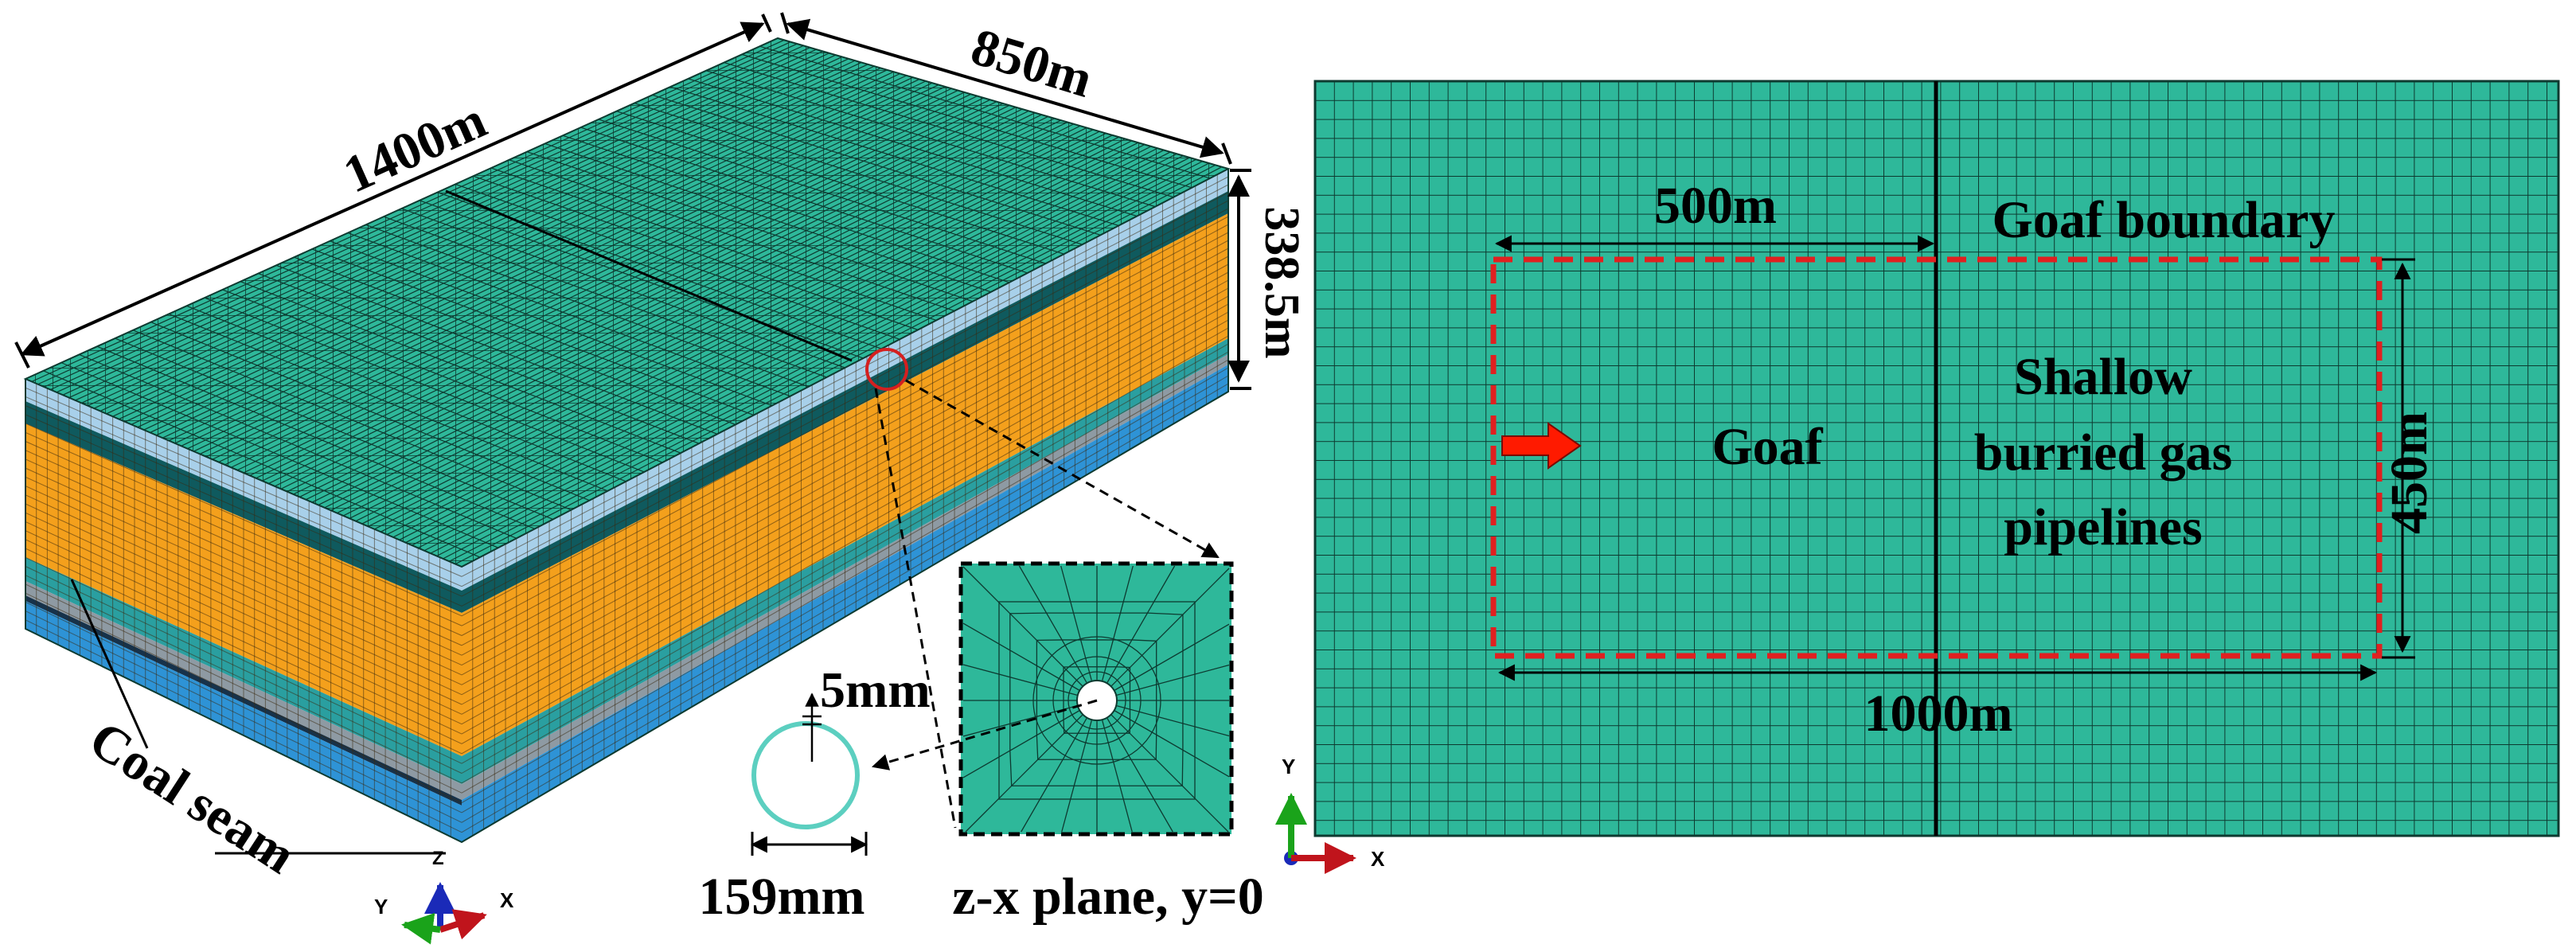 This screenshot has height=948, width=2576. Describe the element at coordinates (1767, 447) in the screenshot. I see `goaf-label: Goaf` at that location.